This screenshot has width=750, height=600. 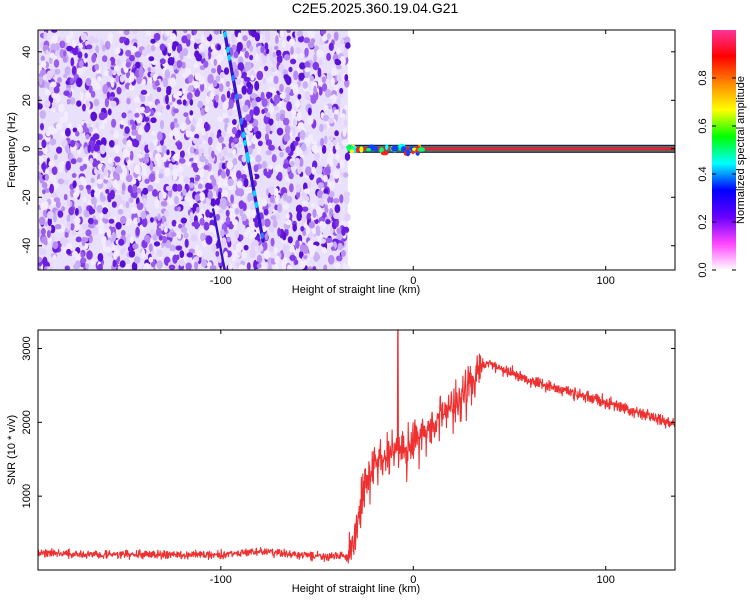 What do you see at coordinates (703, 173) in the screenshot?
I see `colorbar-tick-label: 0.4` at bounding box center [703, 173].